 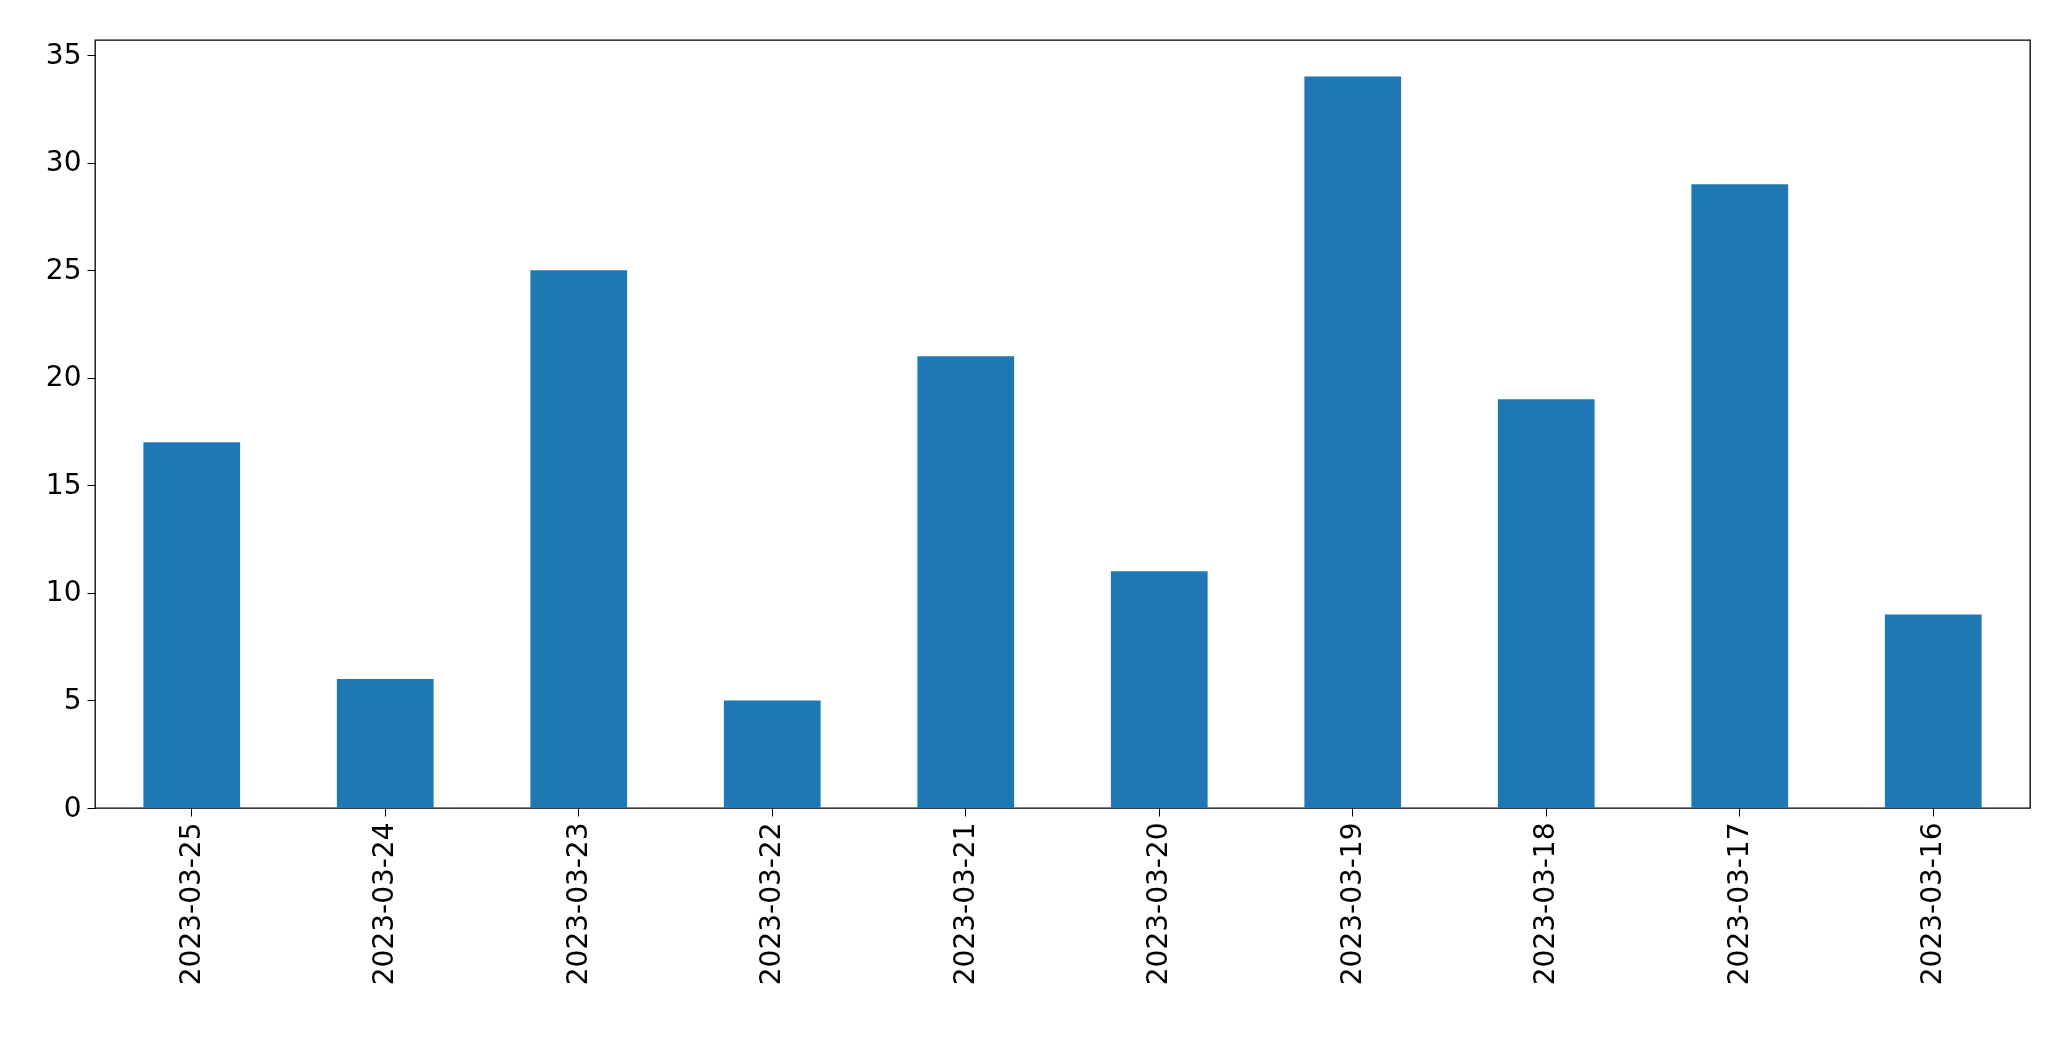 I want to click on y-tick-label: 15, so click(x=63, y=484).